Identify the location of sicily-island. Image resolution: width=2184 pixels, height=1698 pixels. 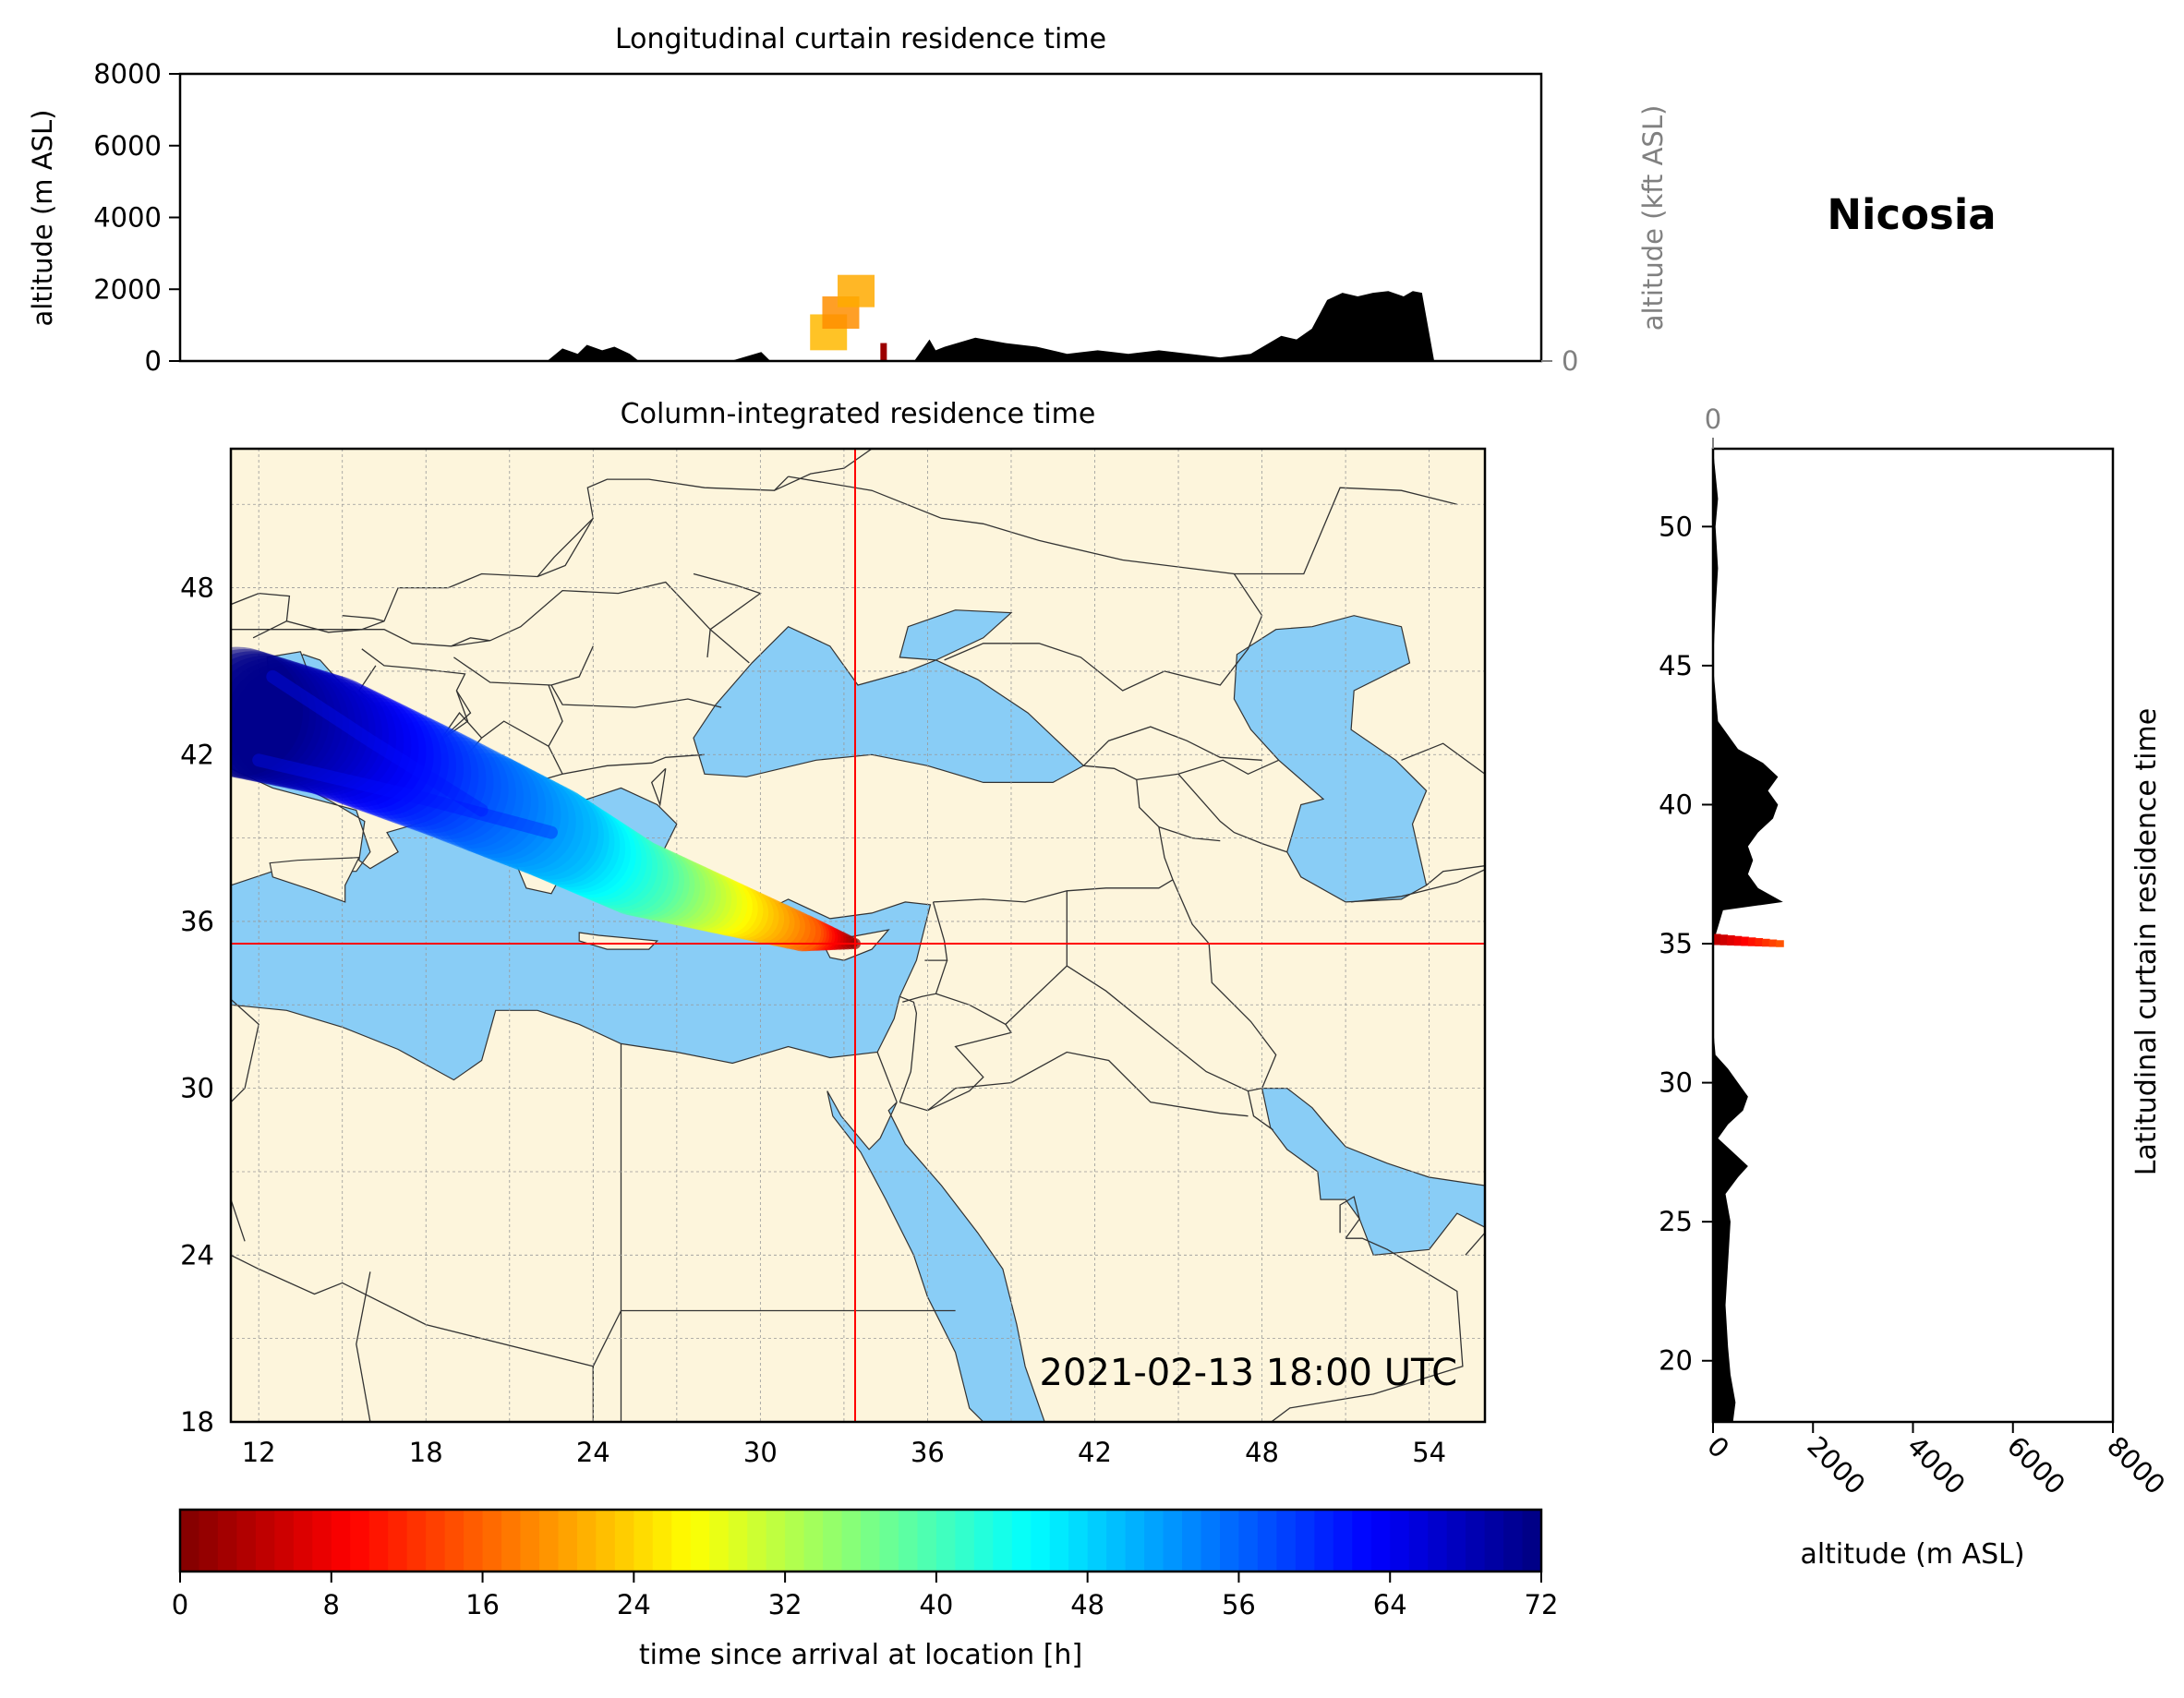
(314, 880).